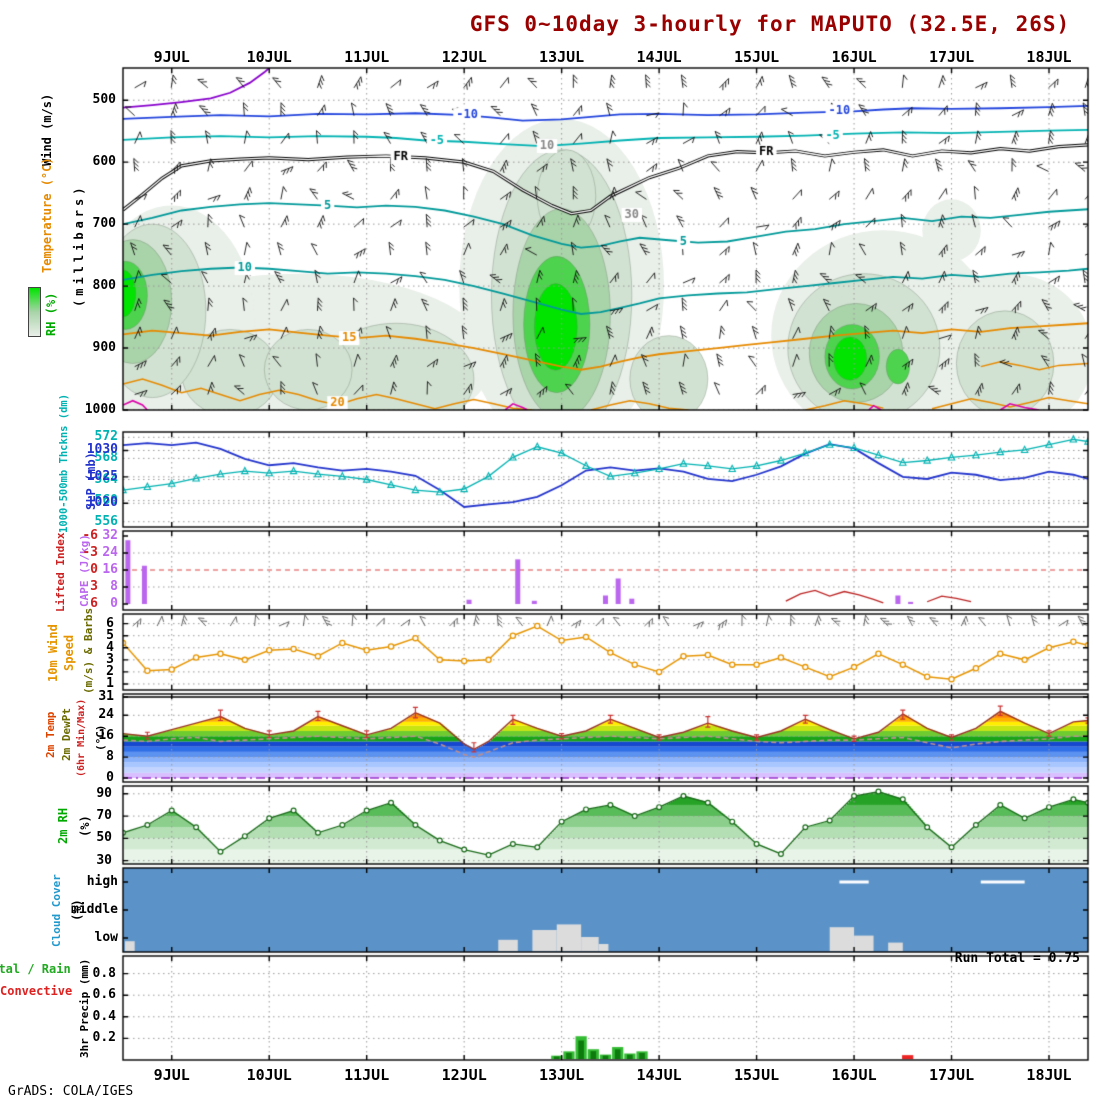  What do you see at coordinates (1017, 958) in the screenshot?
I see `run-total-label: Run Total = 0.75` at bounding box center [1017, 958].